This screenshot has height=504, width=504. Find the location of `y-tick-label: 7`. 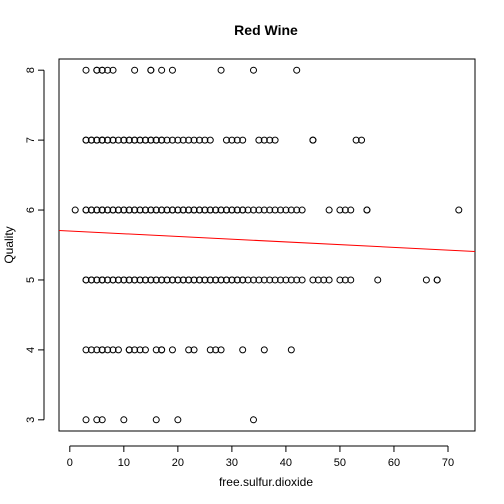

y-tick-label: 7 is located at coordinates (31, 140).